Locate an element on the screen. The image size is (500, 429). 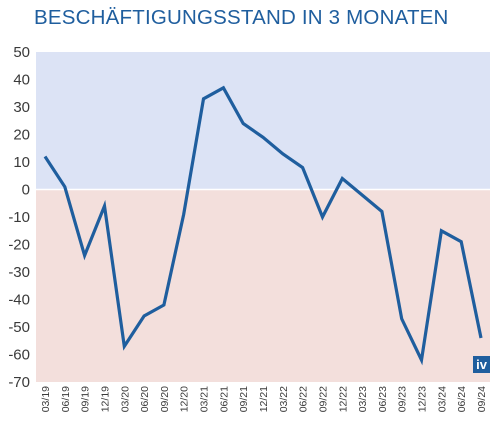
x-tick-label: 06/19 is located at coordinates (66, 399).